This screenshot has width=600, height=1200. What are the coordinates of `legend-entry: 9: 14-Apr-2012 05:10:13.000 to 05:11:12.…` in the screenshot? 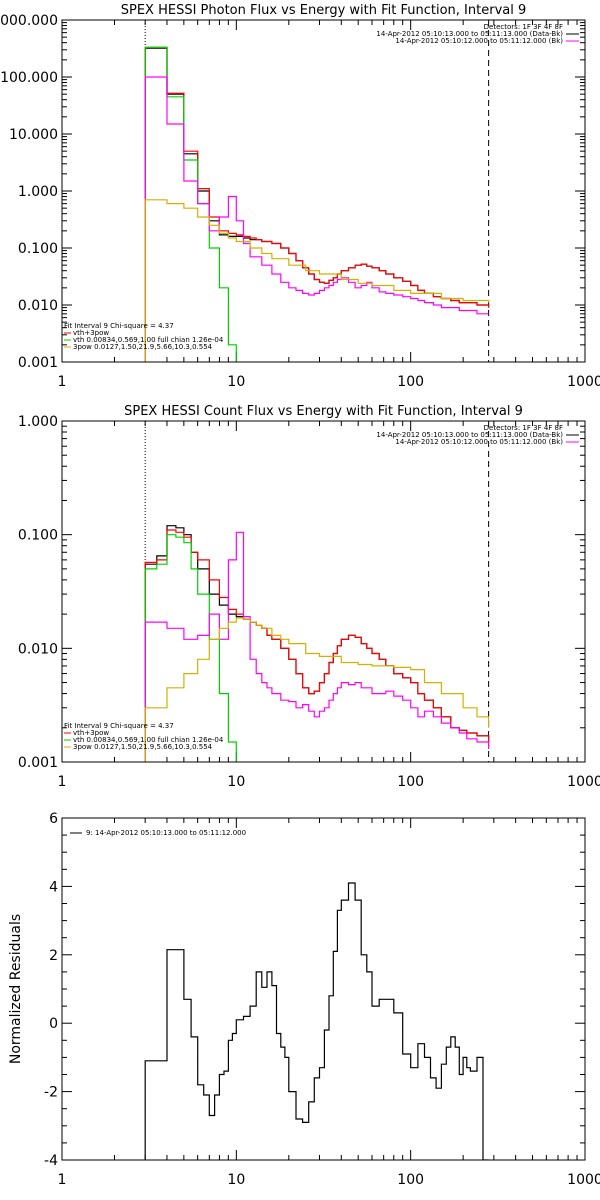 It's located at (166, 833).